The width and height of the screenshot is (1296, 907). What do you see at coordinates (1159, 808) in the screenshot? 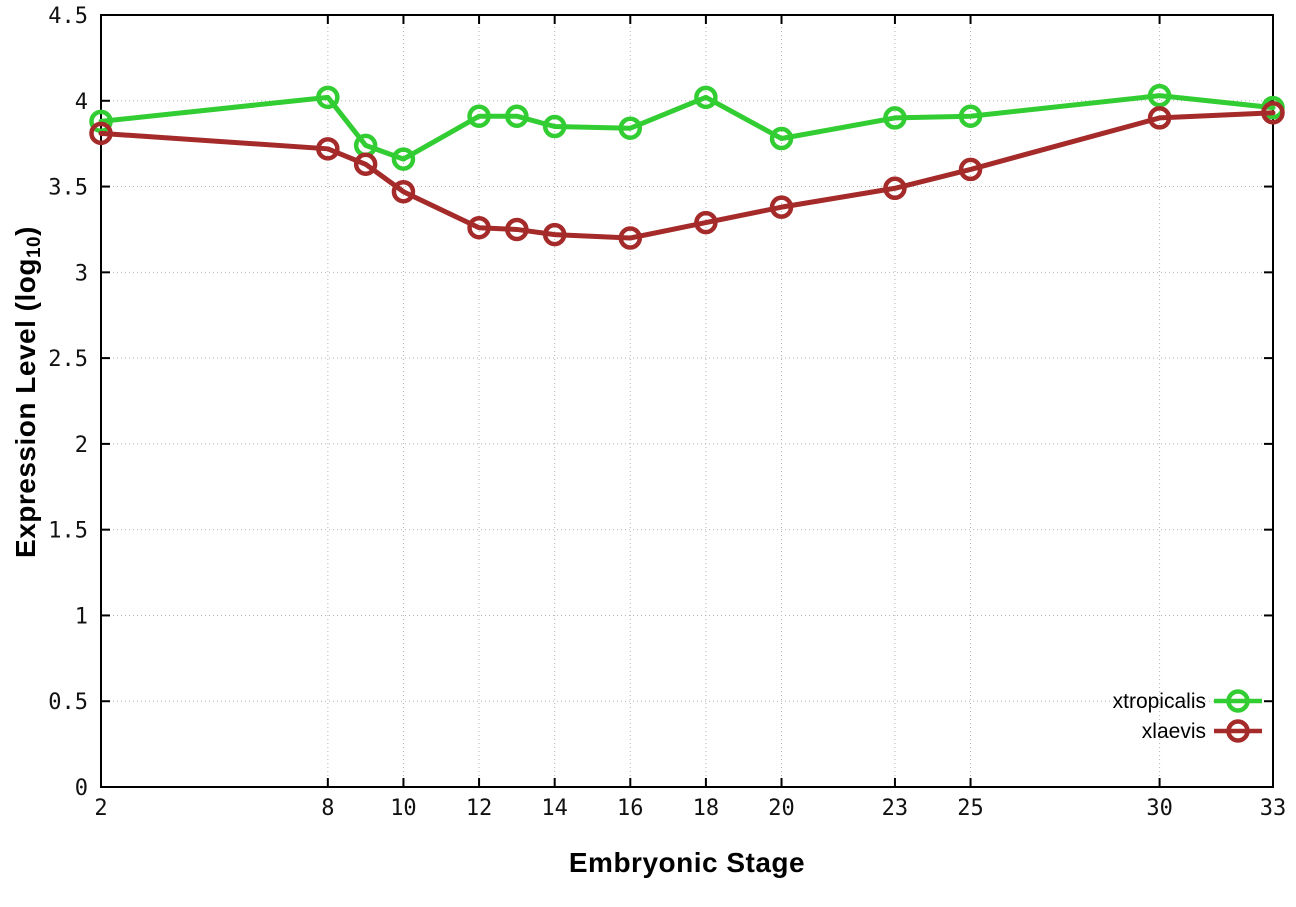
I see `x-tick-label-30: 30` at bounding box center [1159, 808].